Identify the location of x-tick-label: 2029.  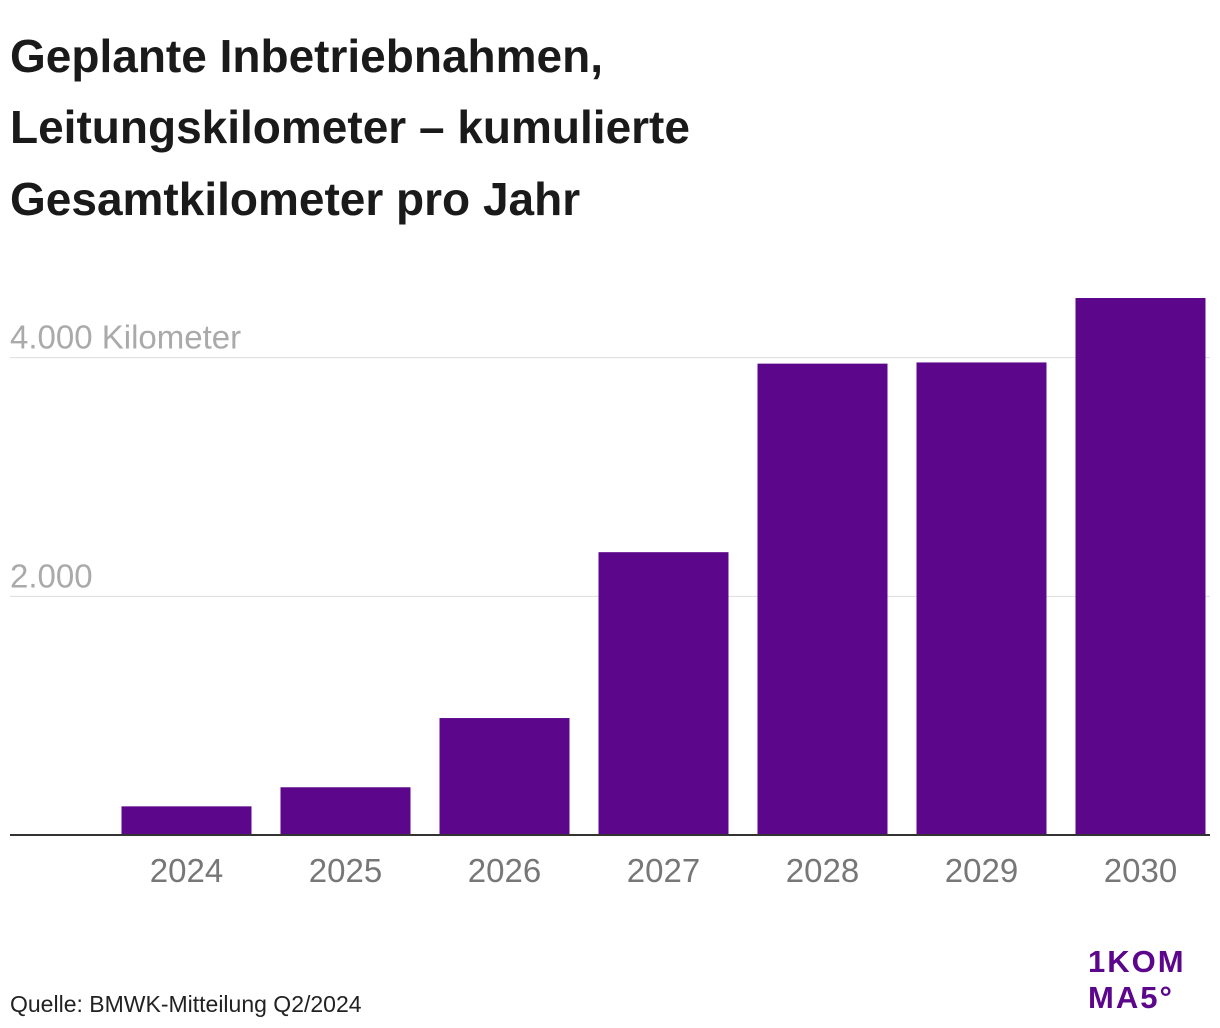
(981, 870).